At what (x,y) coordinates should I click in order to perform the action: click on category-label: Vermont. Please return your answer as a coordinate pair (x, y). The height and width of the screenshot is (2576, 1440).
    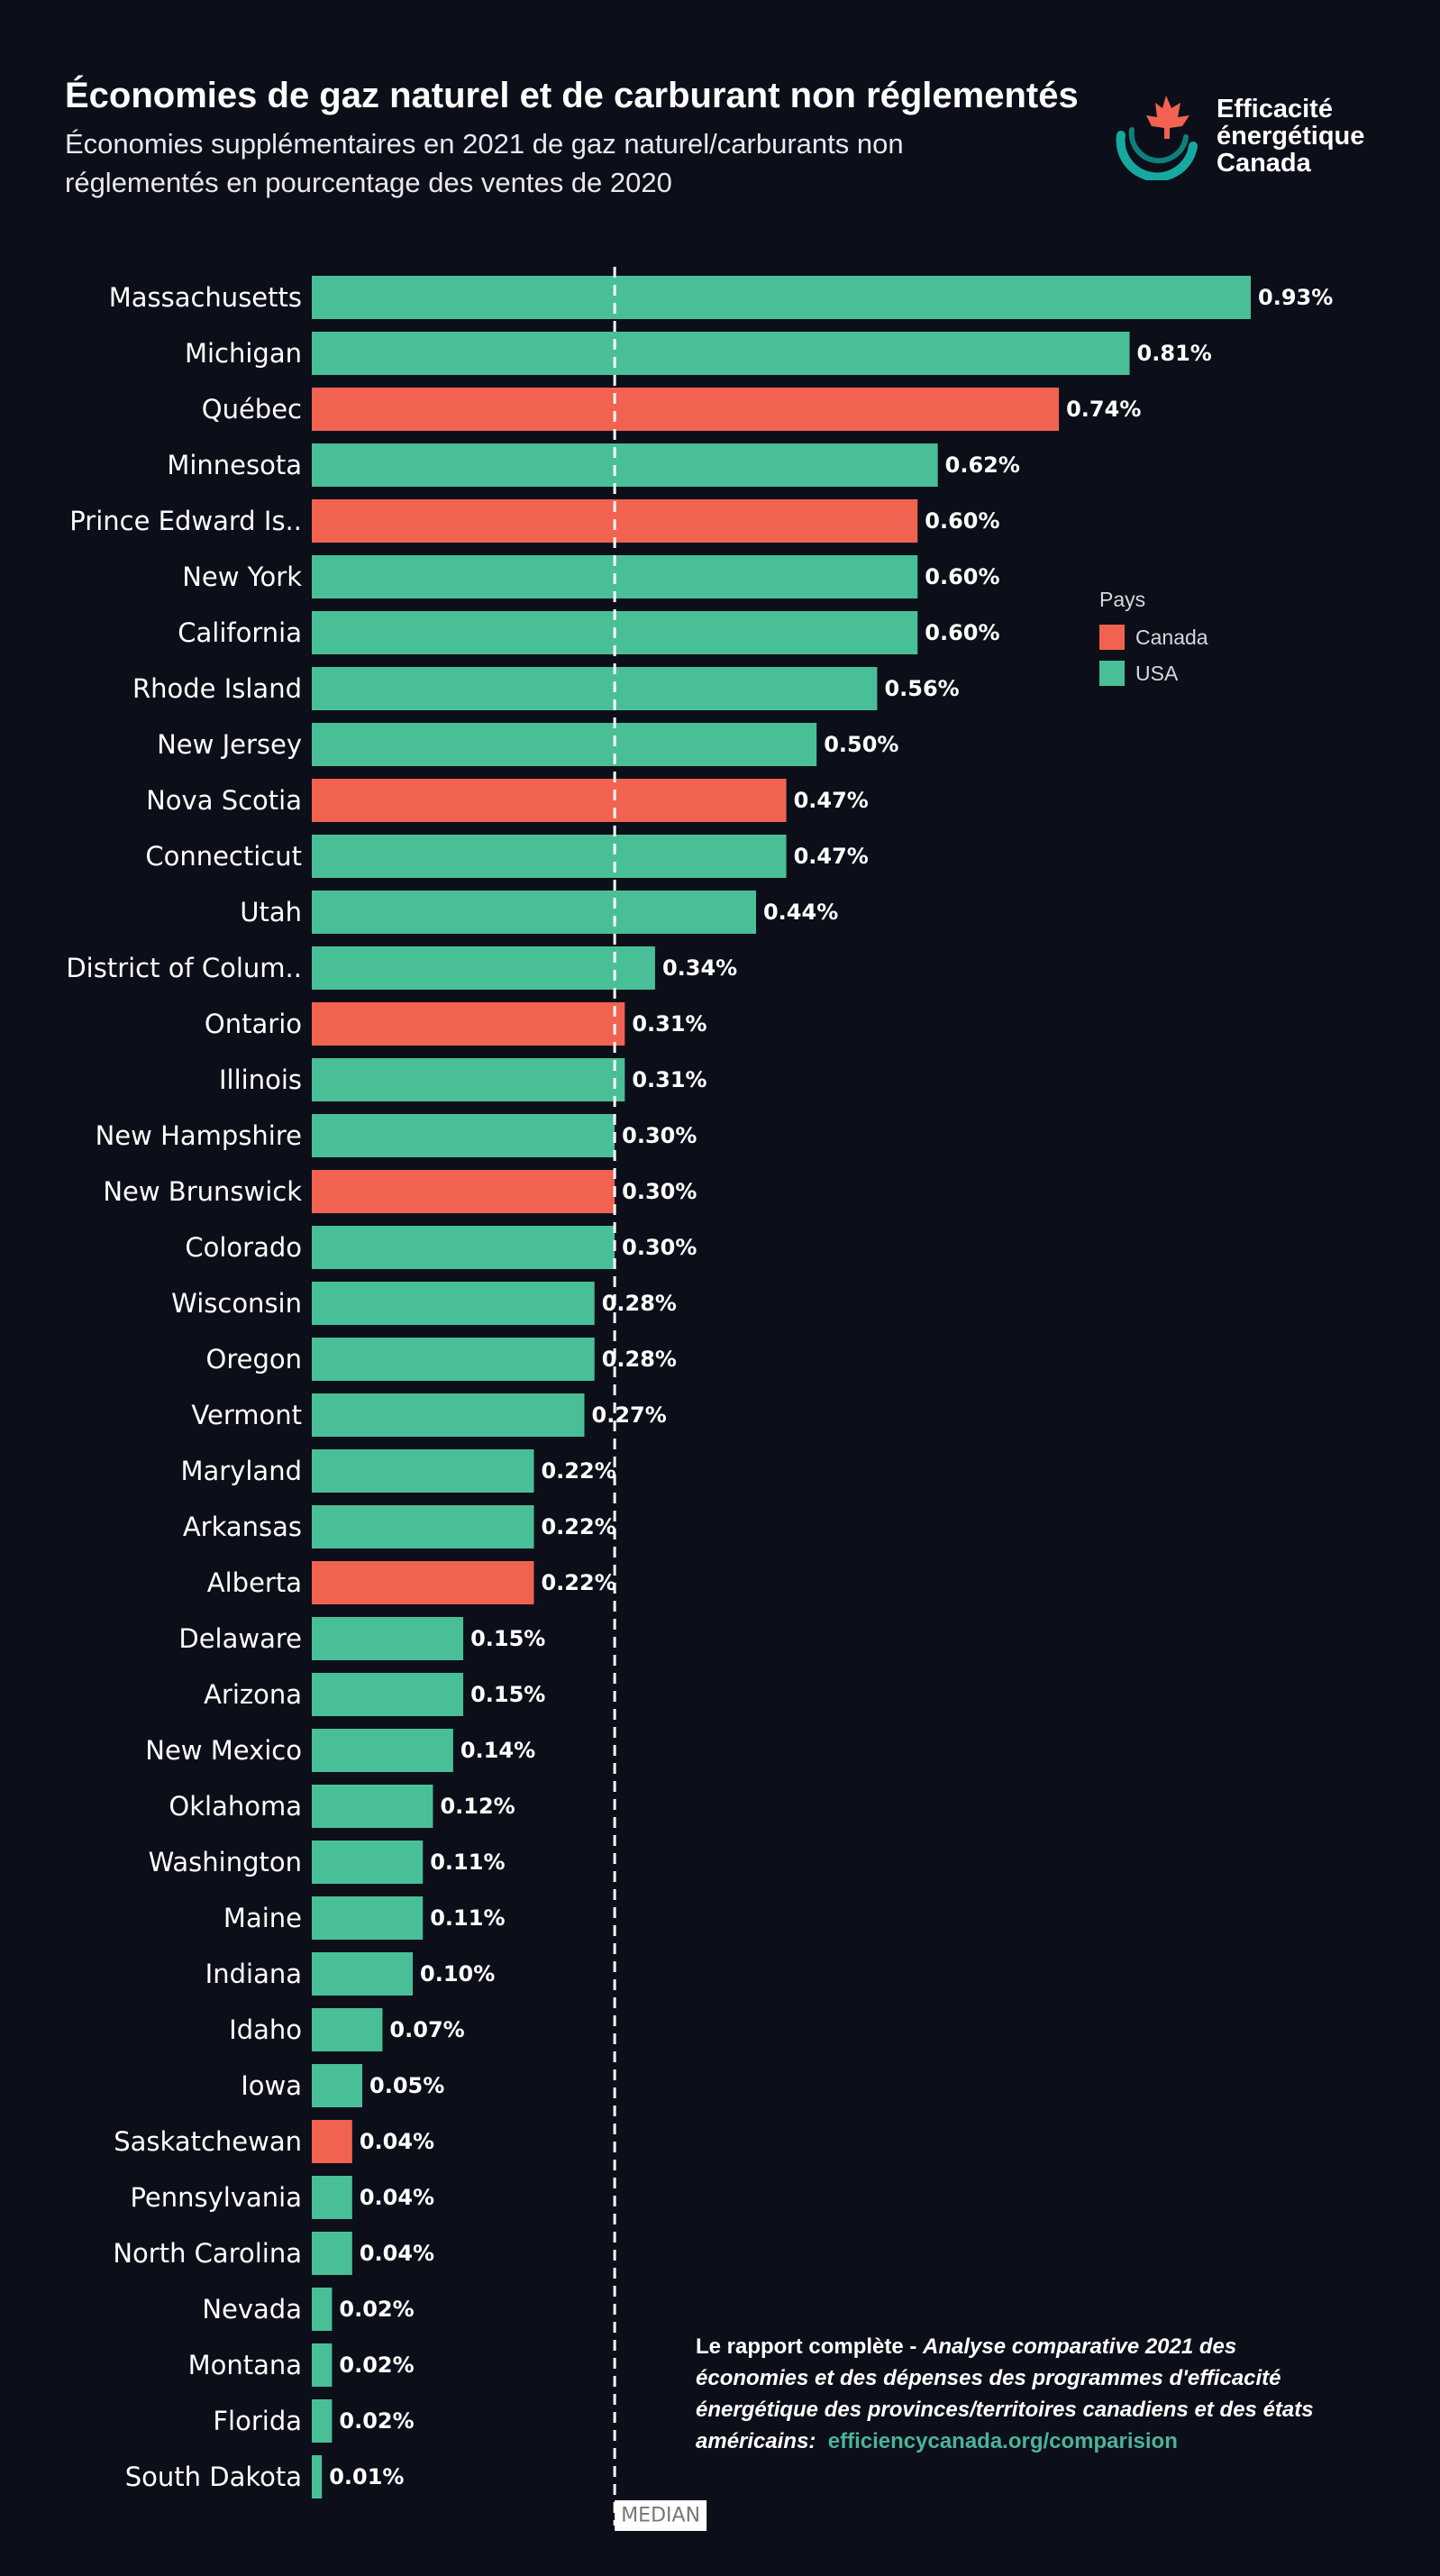
    Looking at the image, I should click on (246, 1415).